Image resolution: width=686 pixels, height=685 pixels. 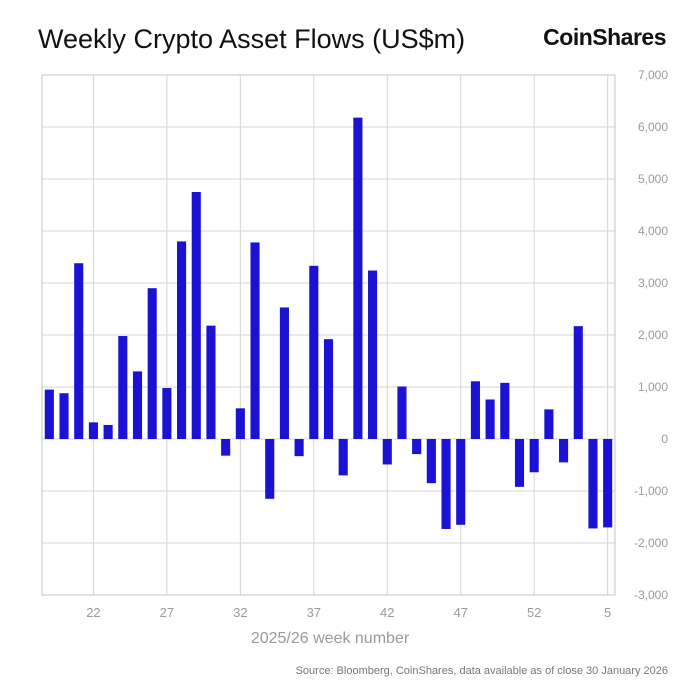 I want to click on y-tick-label: -2,000, so click(x=651, y=543).